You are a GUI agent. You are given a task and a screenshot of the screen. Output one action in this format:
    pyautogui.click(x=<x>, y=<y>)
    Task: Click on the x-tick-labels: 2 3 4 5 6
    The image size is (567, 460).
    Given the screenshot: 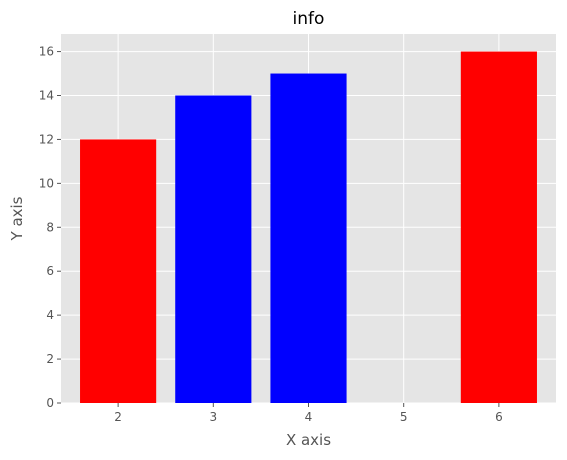 What is the action you would take?
    pyautogui.click(x=308, y=413)
    